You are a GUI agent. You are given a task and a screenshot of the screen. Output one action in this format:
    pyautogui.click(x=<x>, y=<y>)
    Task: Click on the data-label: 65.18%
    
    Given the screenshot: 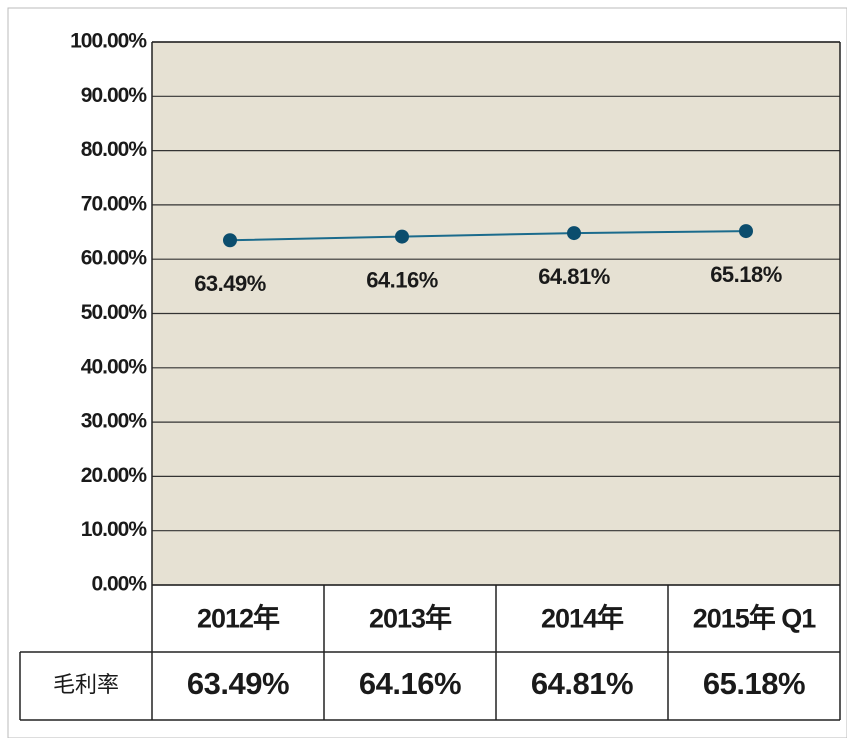 What is the action you would take?
    pyautogui.click(x=746, y=274)
    